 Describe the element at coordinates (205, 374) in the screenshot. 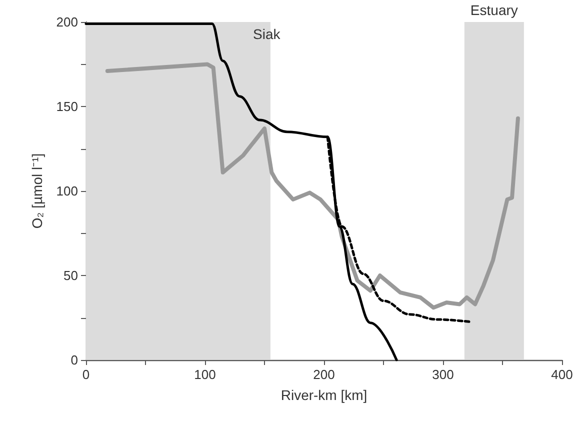

I see `x-tick-label: 100` at that location.